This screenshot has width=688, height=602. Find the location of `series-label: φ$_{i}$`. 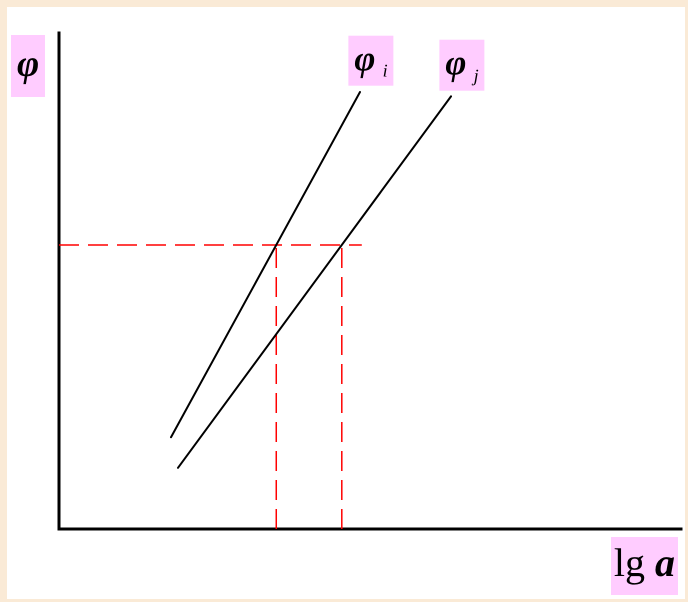

series-label: φ$_{i}$ is located at coordinates (371, 61).